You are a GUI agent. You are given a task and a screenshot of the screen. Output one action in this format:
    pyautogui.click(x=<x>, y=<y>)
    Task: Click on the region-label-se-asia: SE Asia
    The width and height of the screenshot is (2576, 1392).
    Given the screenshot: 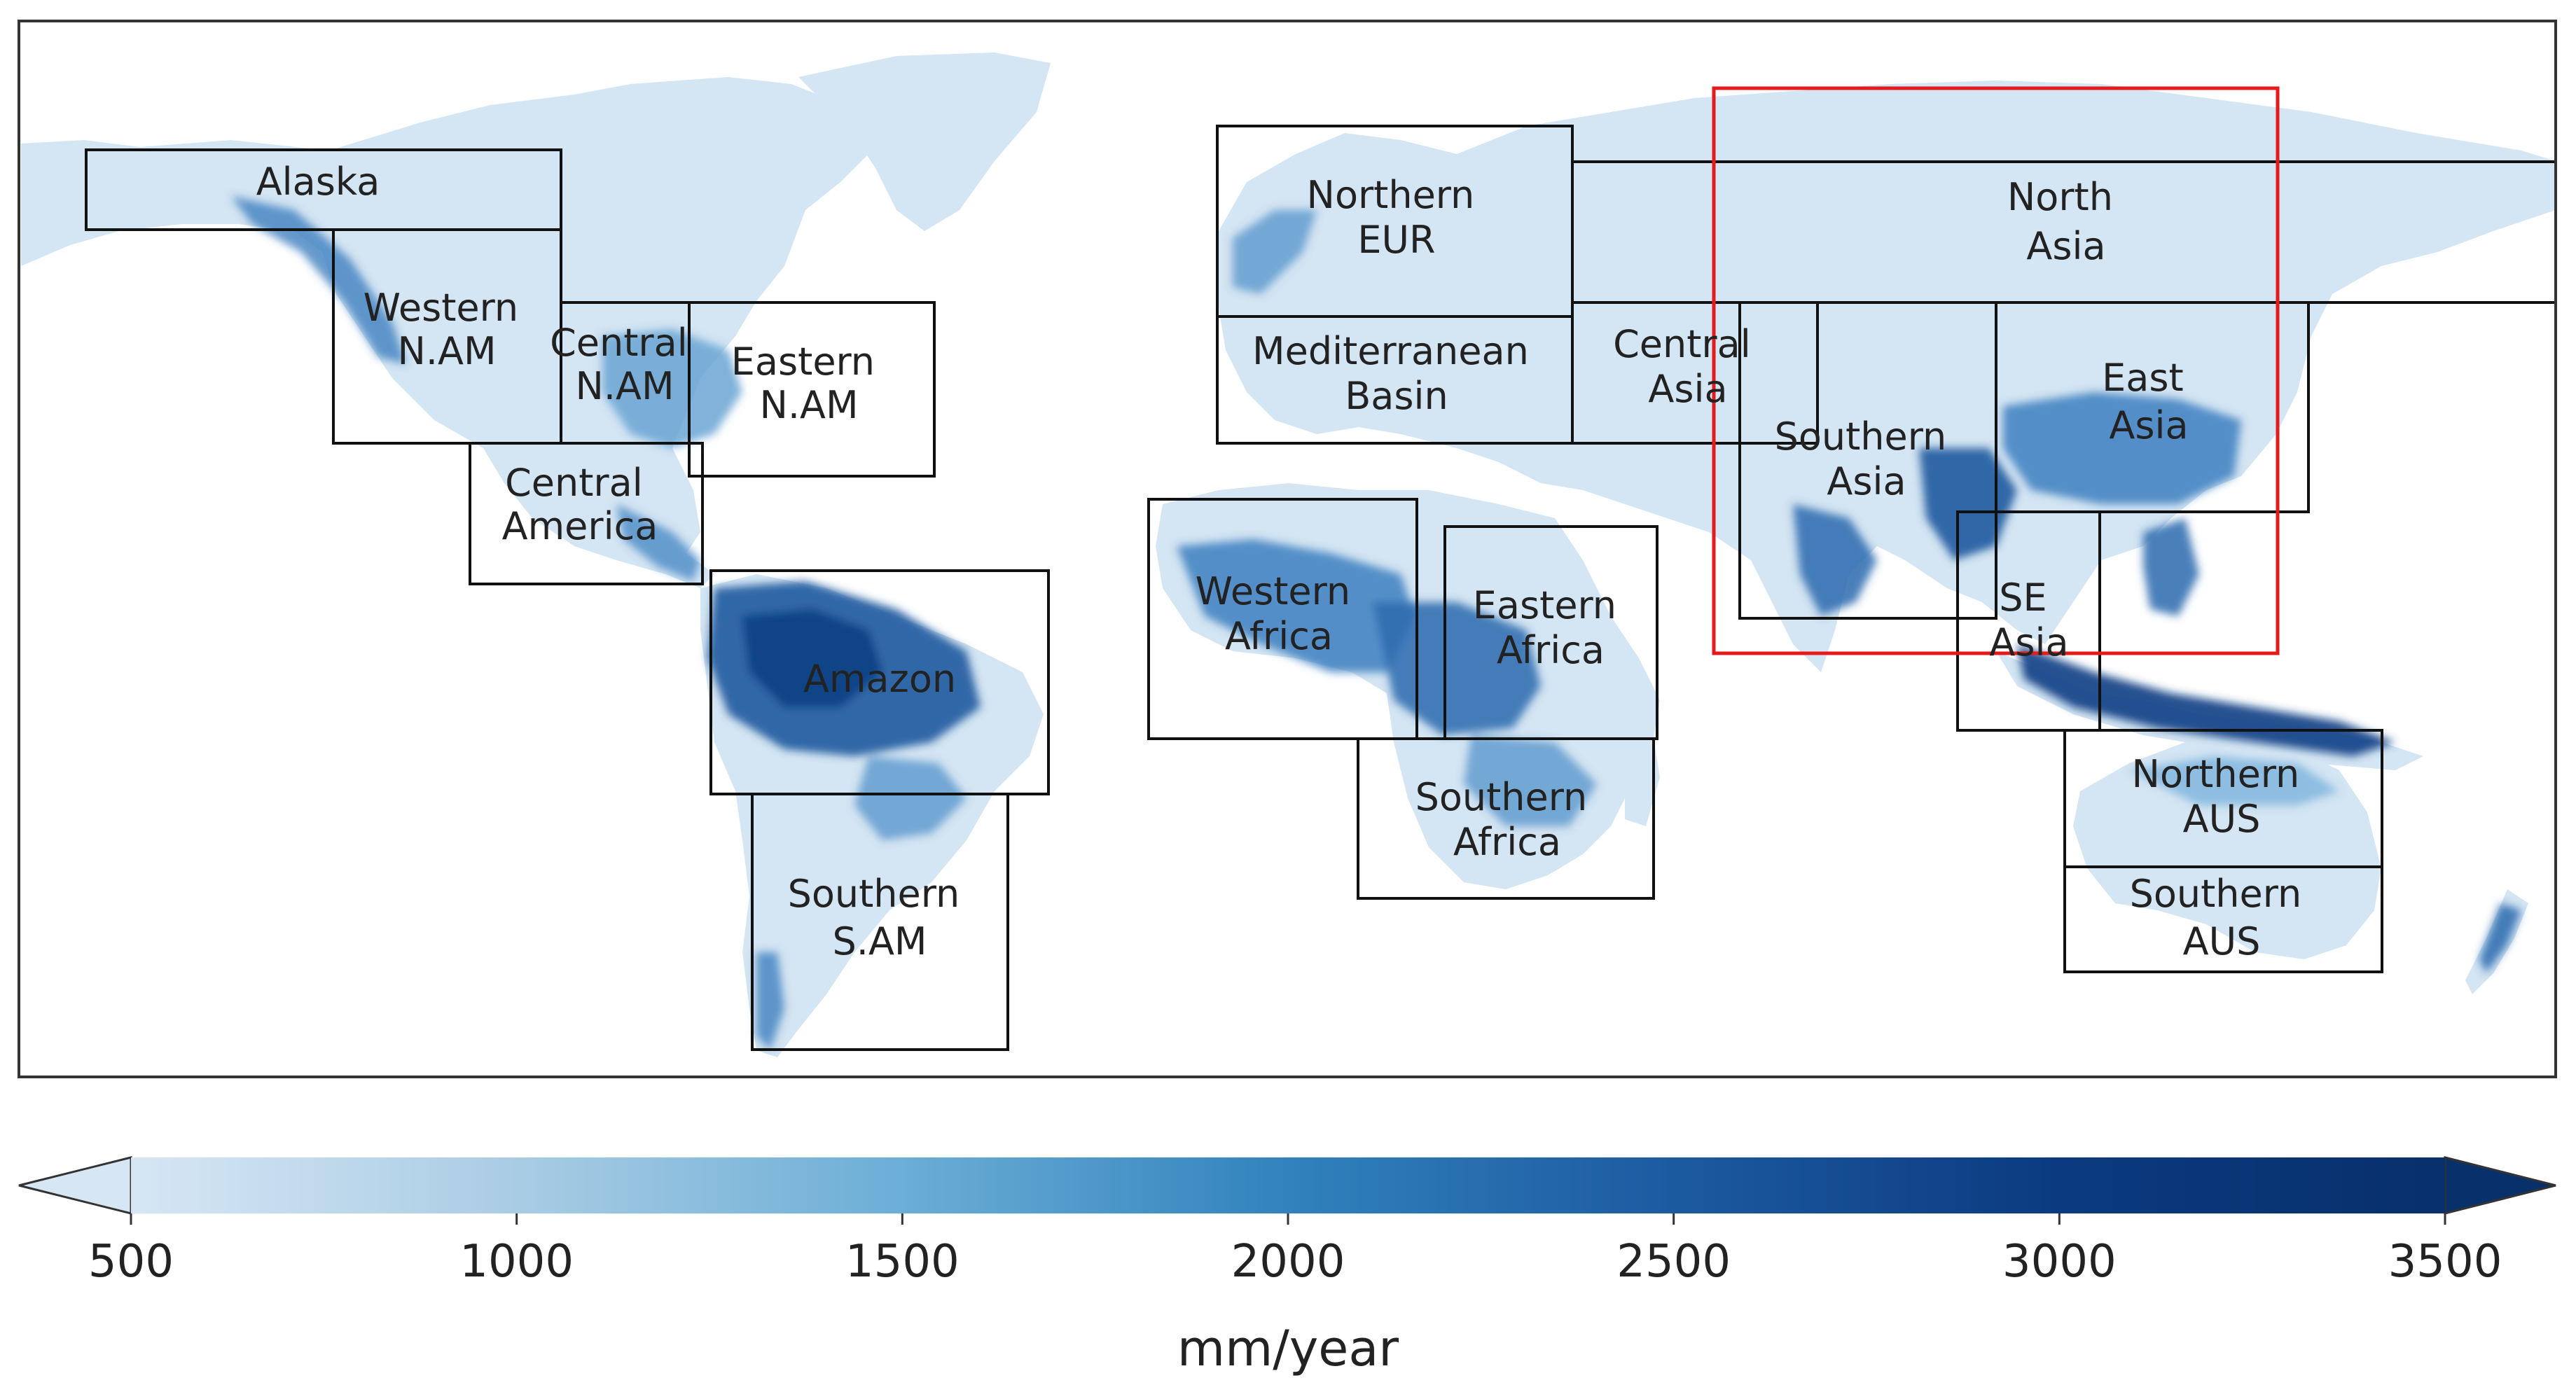 What is the action you would take?
    pyautogui.click(x=2028, y=620)
    